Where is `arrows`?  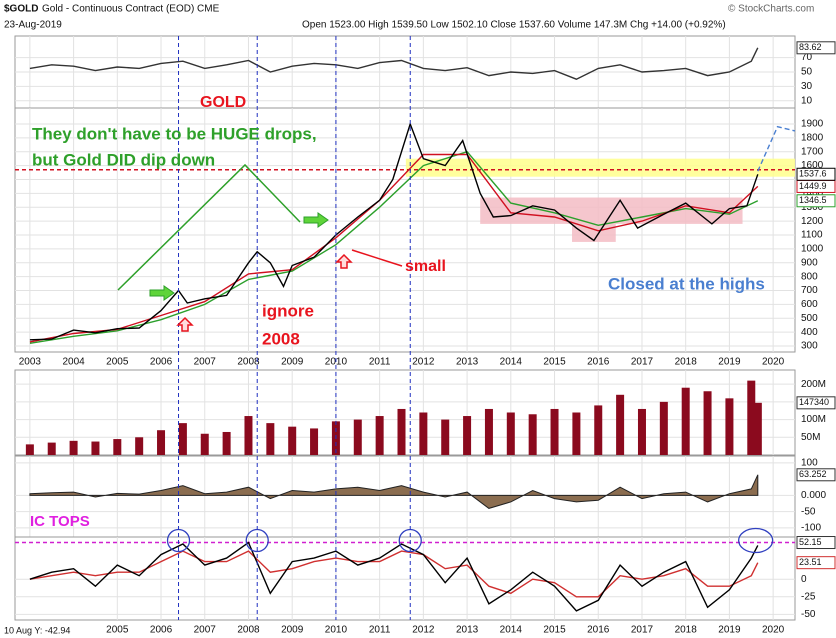
arrows is located at coordinates (260, 247).